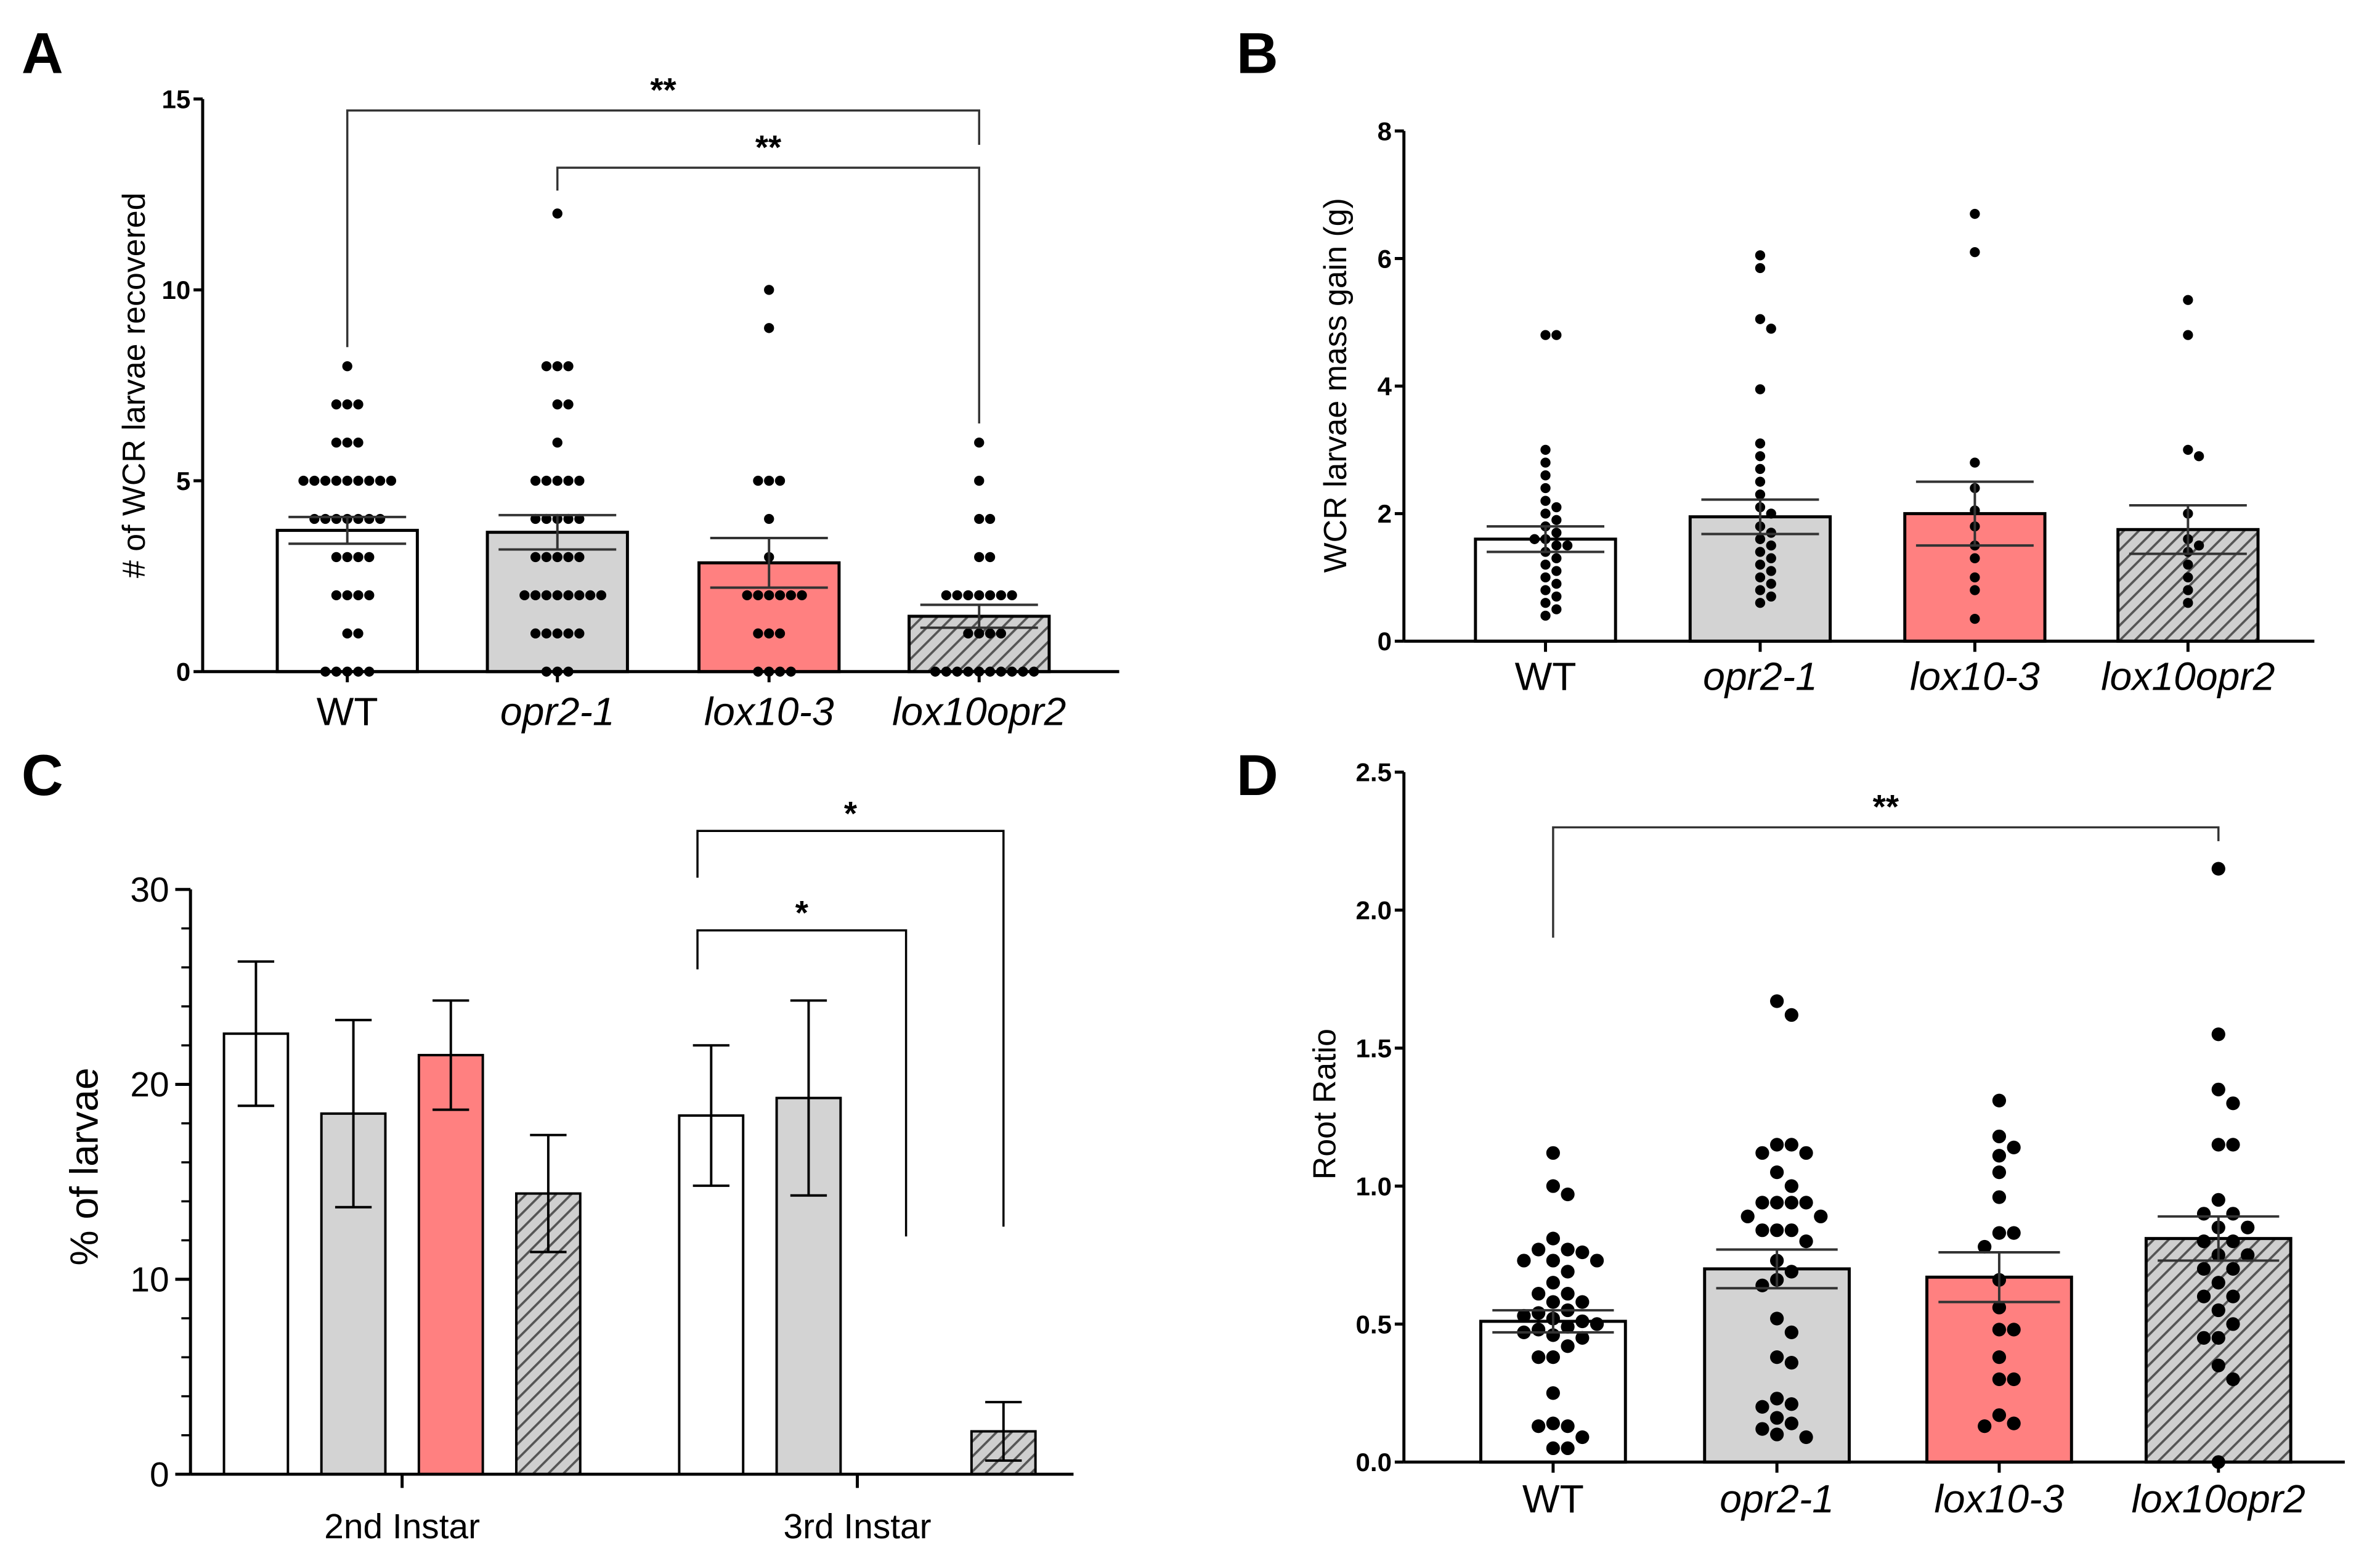 The image size is (2380, 1558). What do you see at coordinates (851, 813) in the screenshot?
I see `significance-label: *` at bounding box center [851, 813].